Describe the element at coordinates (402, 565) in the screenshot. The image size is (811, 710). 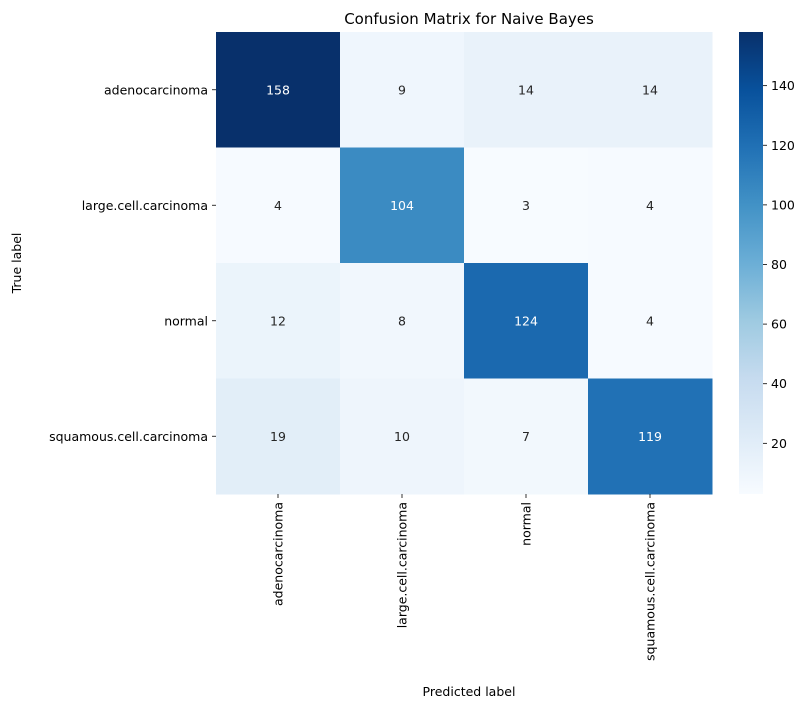
I see `x-tick-label: large.cell.carcinoma` at that location.